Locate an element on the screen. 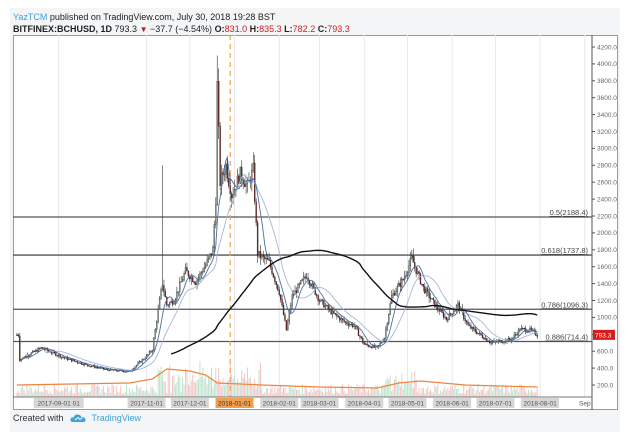 This screenshot has height=440, width=630. long-moving-average is located at coordinates (354, 302).